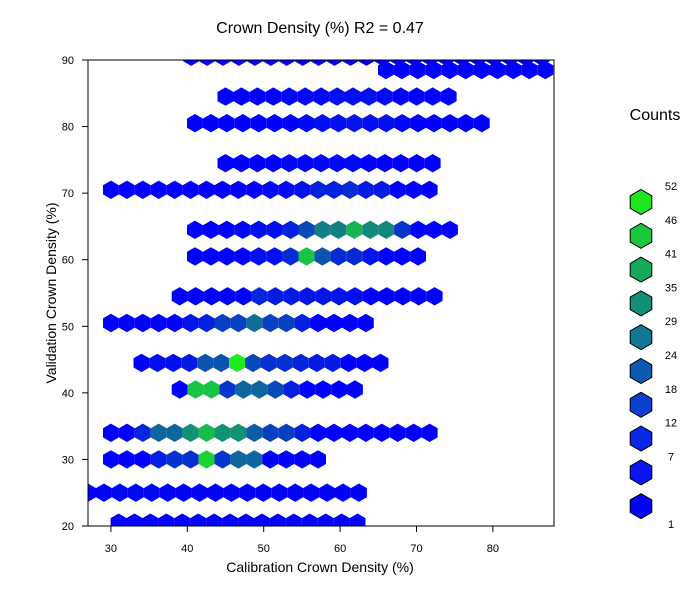  Describe the element at coordinates (264, 549) in the screenshot. I see `x-tick-label: 50` at that location.